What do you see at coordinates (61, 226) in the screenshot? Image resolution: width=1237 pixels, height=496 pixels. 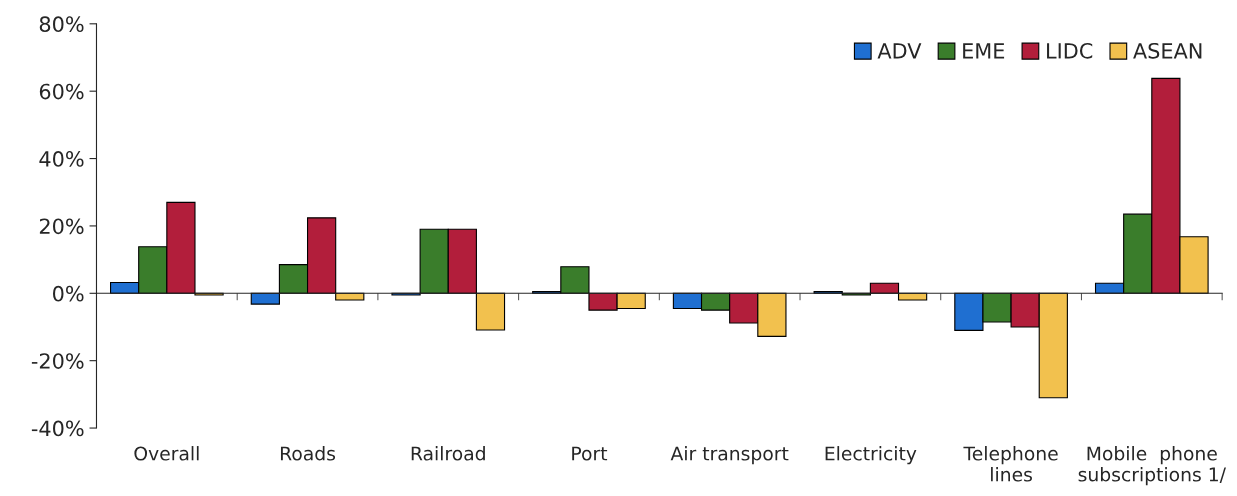 I see `y-tick-label: 20%` at bounding box center [61, 226].